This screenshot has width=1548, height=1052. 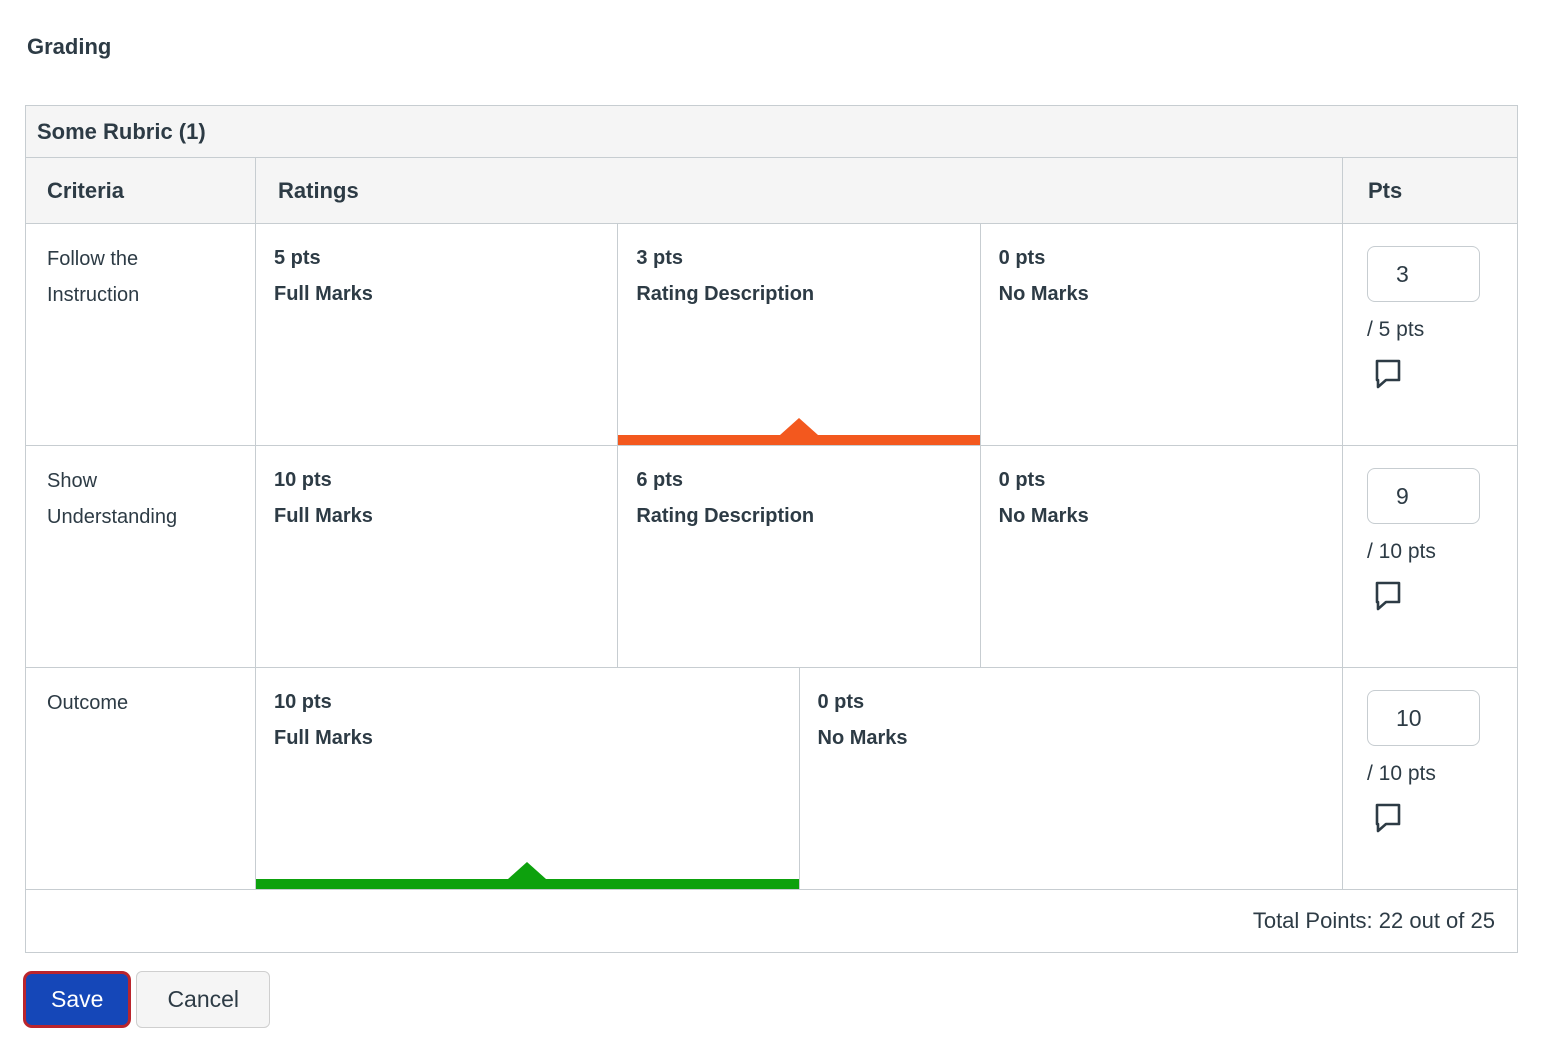 What do you see at coordinates (77, 999) in the screenshot?
I see `save-button: Save` at bounding box center [77, 999].